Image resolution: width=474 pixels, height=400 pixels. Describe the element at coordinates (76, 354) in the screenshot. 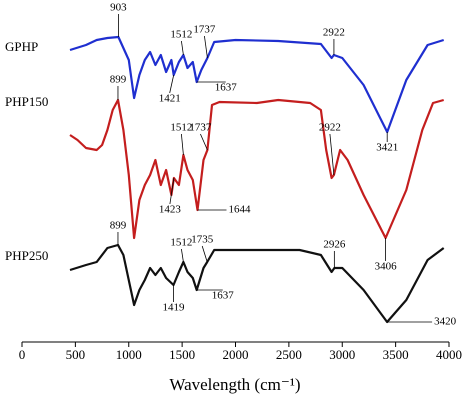

I see `x-tick-label: 500` at that location.